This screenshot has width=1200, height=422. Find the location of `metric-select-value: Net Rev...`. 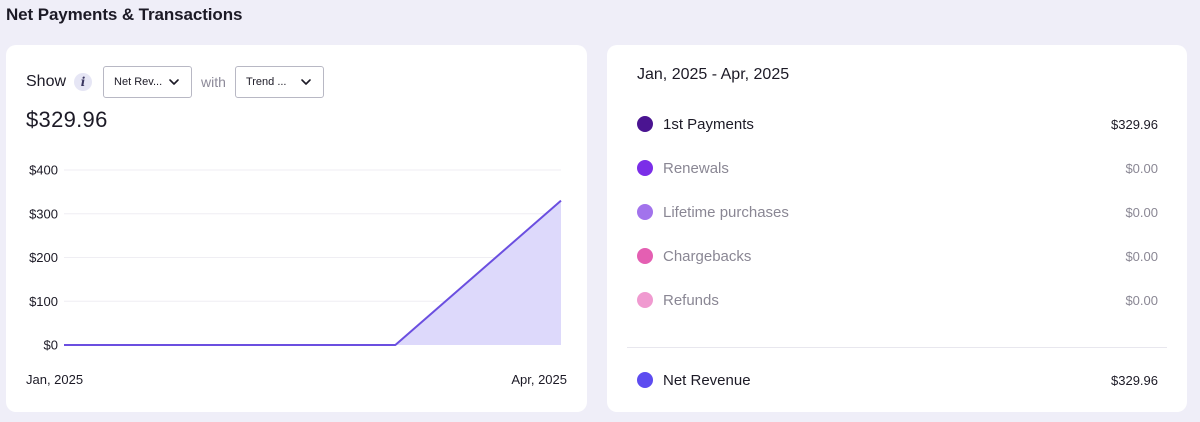

metric-select-value: Net Rev... is located at coordinates (138, 82).